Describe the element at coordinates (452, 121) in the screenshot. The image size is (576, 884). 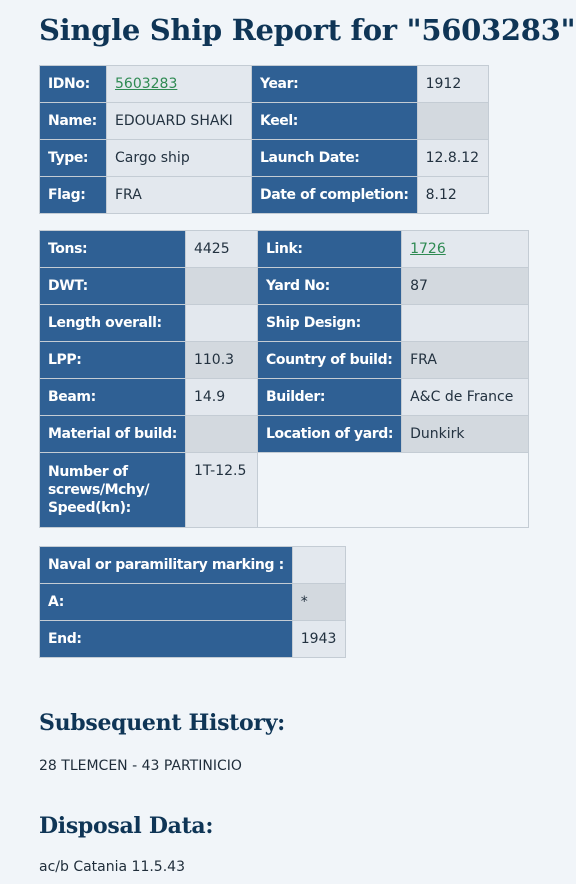
I see `keel-value` at that location.